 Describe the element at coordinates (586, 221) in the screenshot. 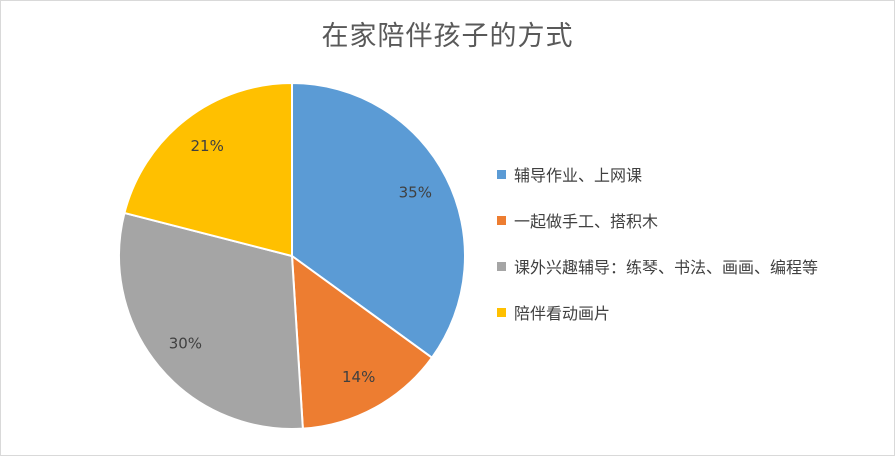

I see `legend-label: 一起做手工、搭积木` at that location.